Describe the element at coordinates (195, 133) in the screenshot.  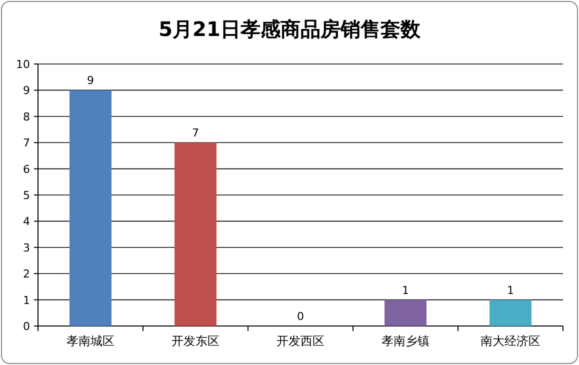
I see `data-label: 7` at that location.